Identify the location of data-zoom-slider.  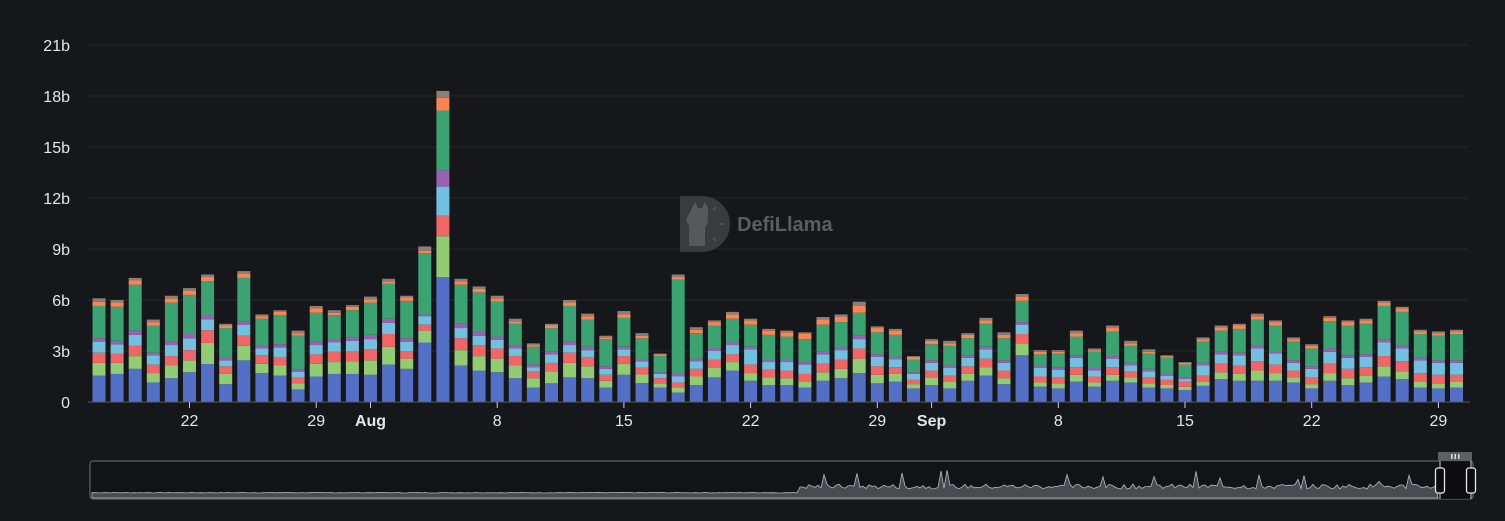
(783, 476).